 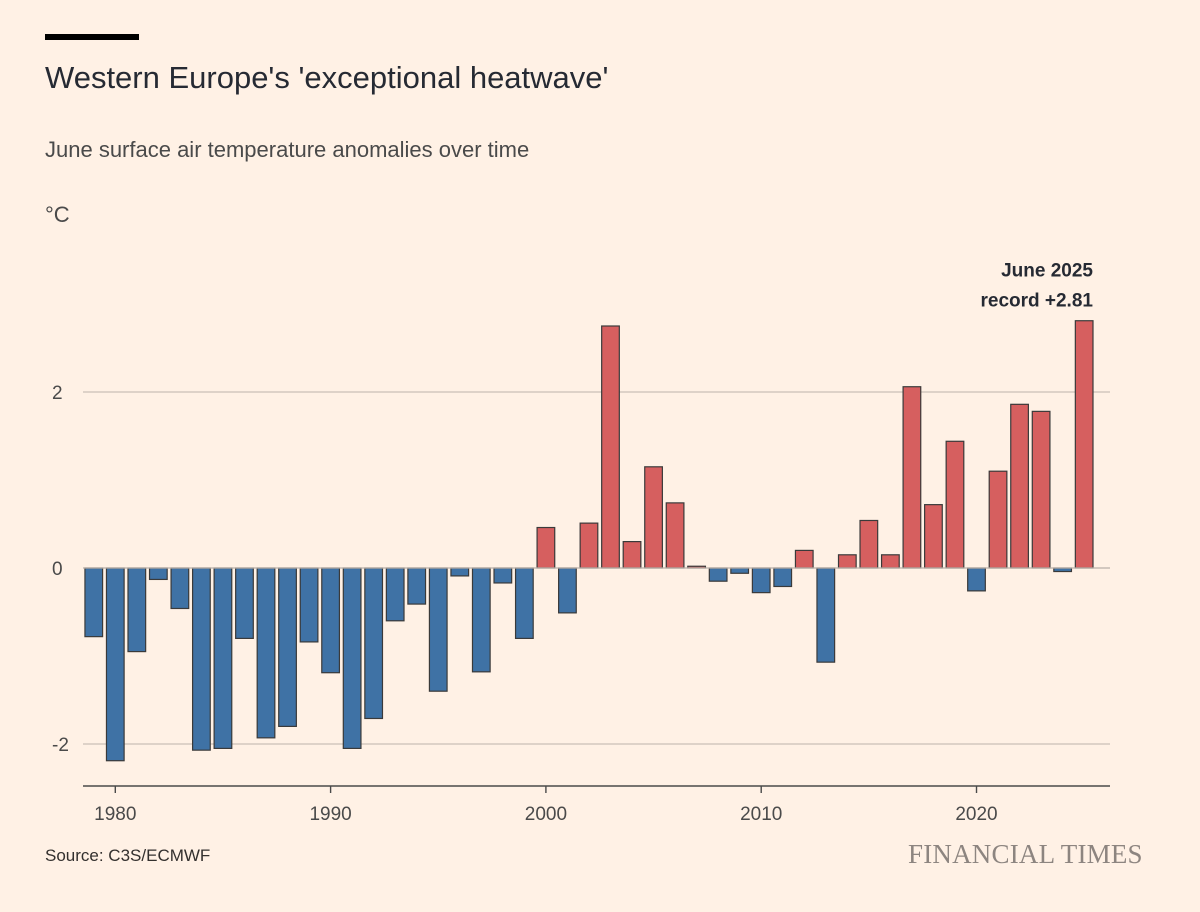 I want to click on bar-1996, so click(x=460, y=572).